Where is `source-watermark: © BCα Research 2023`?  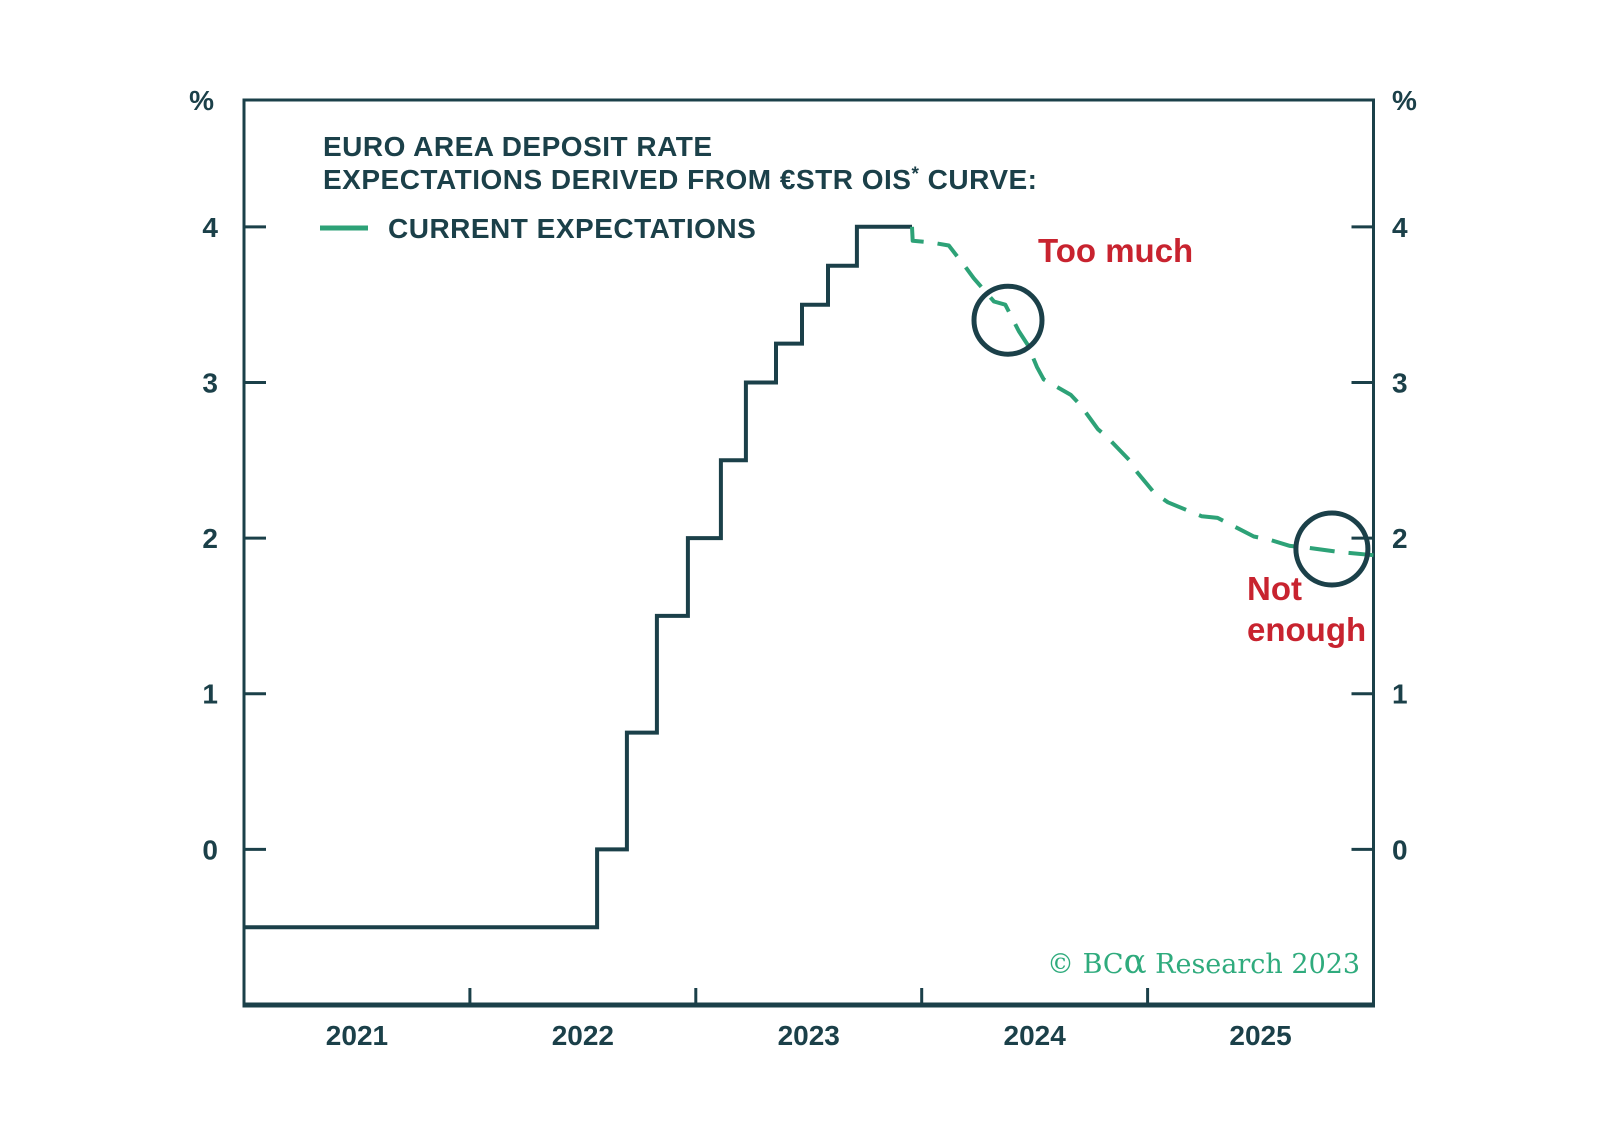 source-watermark: © BCα Research 2023 is located at coordinates (1203, 962).